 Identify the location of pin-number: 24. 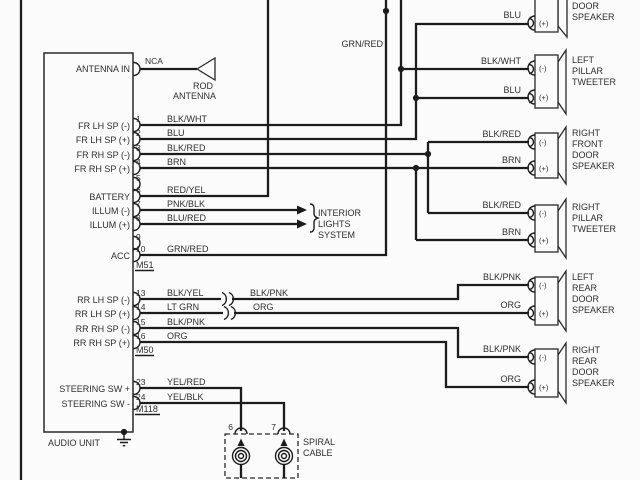
(141, 397).